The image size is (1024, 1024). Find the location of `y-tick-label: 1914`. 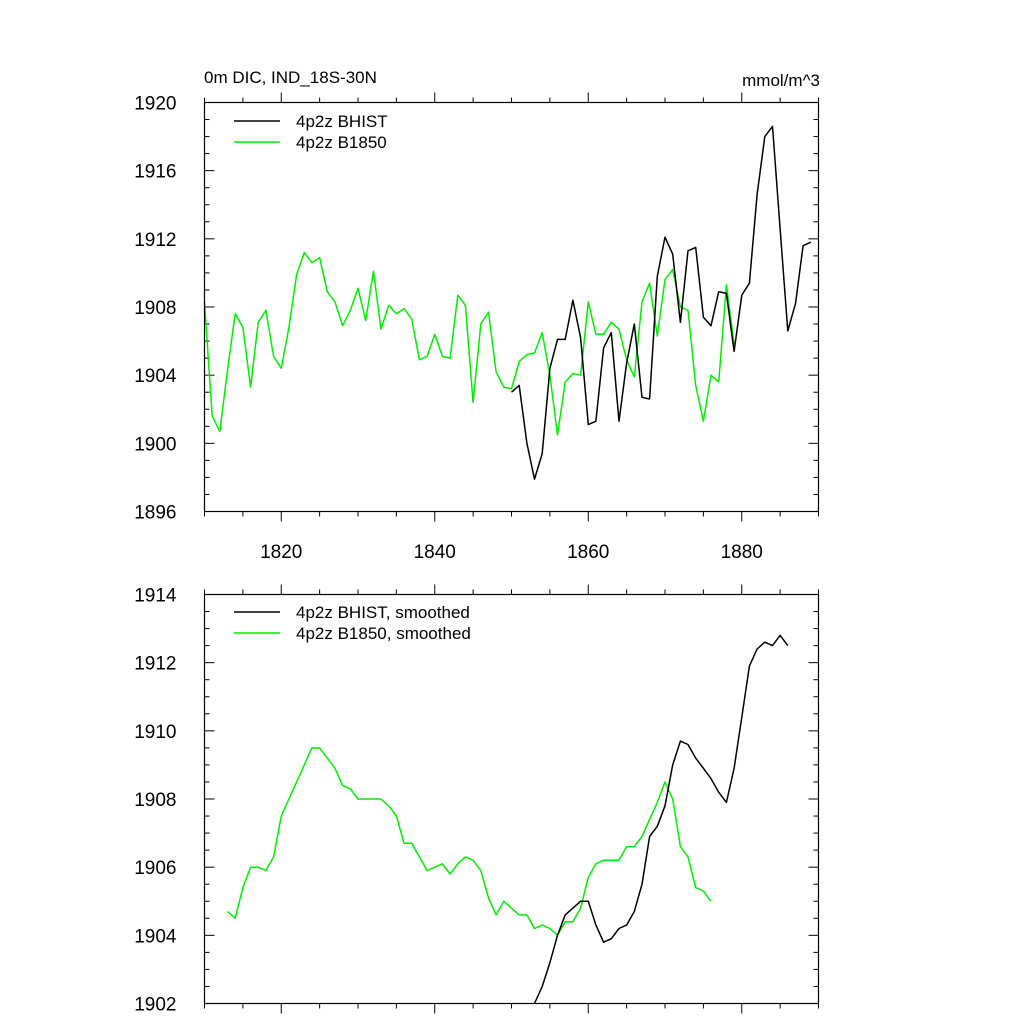

y-tick-label: 1914 is located at coordinates (155, 596).